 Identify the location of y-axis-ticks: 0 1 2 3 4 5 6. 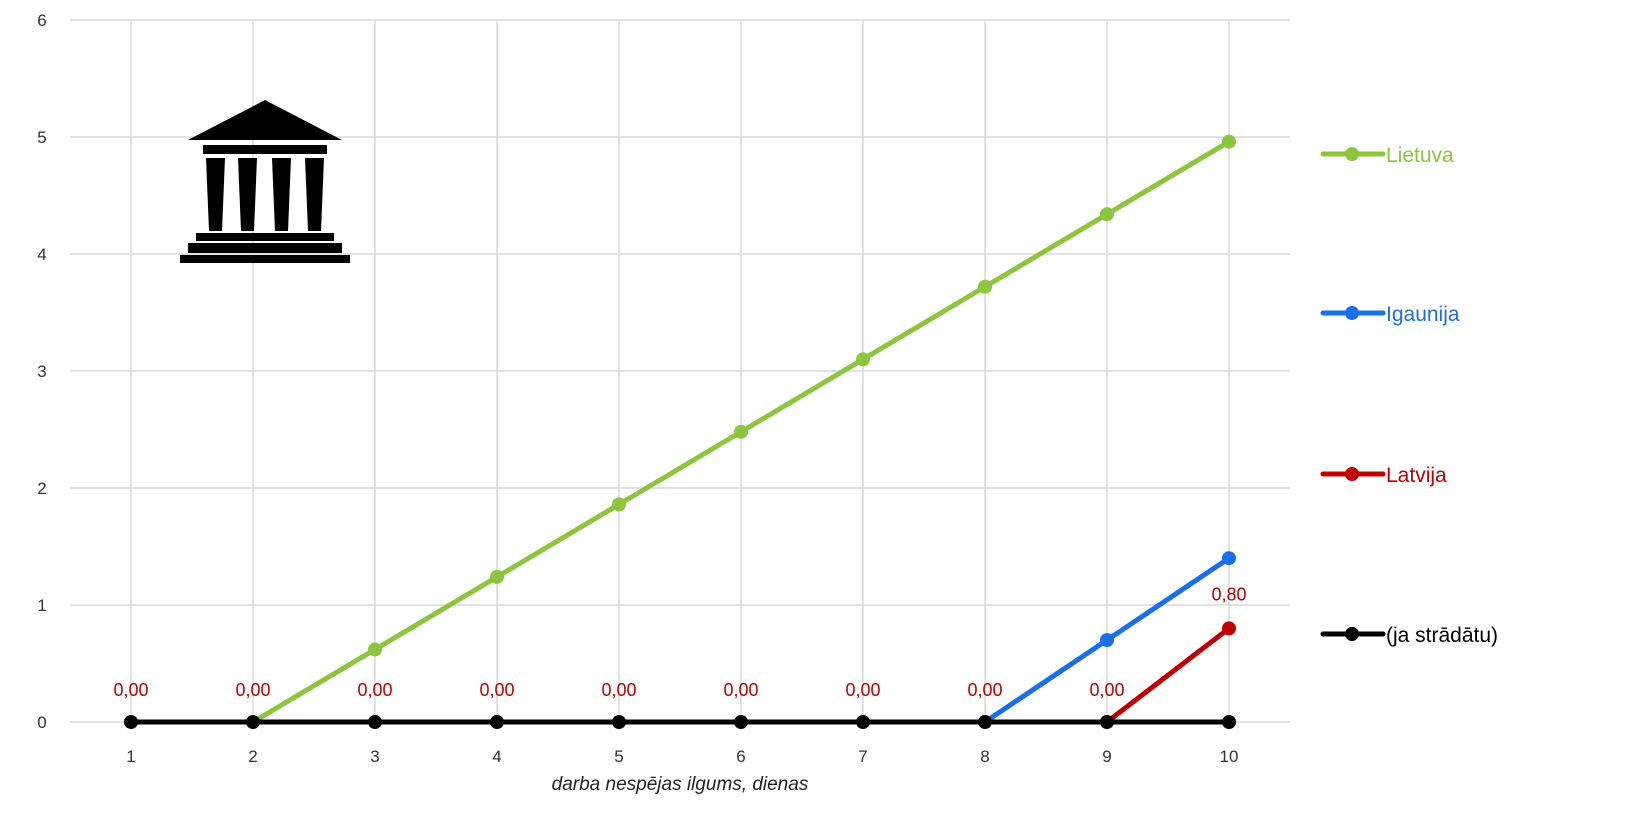
(41, 371).